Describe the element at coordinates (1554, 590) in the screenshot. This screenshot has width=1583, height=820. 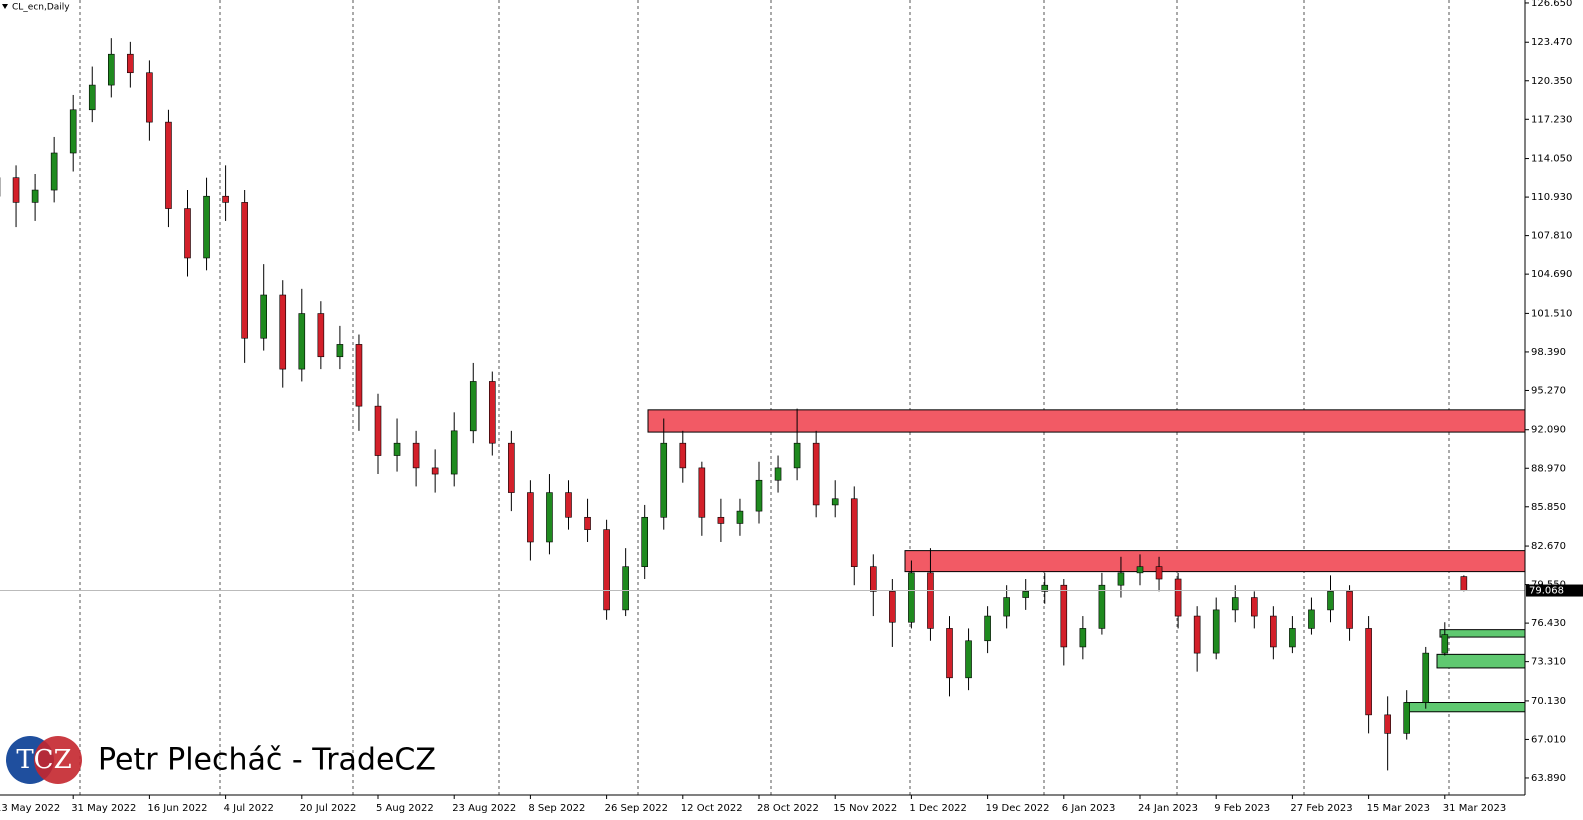
I see `current-price-box` at that location.